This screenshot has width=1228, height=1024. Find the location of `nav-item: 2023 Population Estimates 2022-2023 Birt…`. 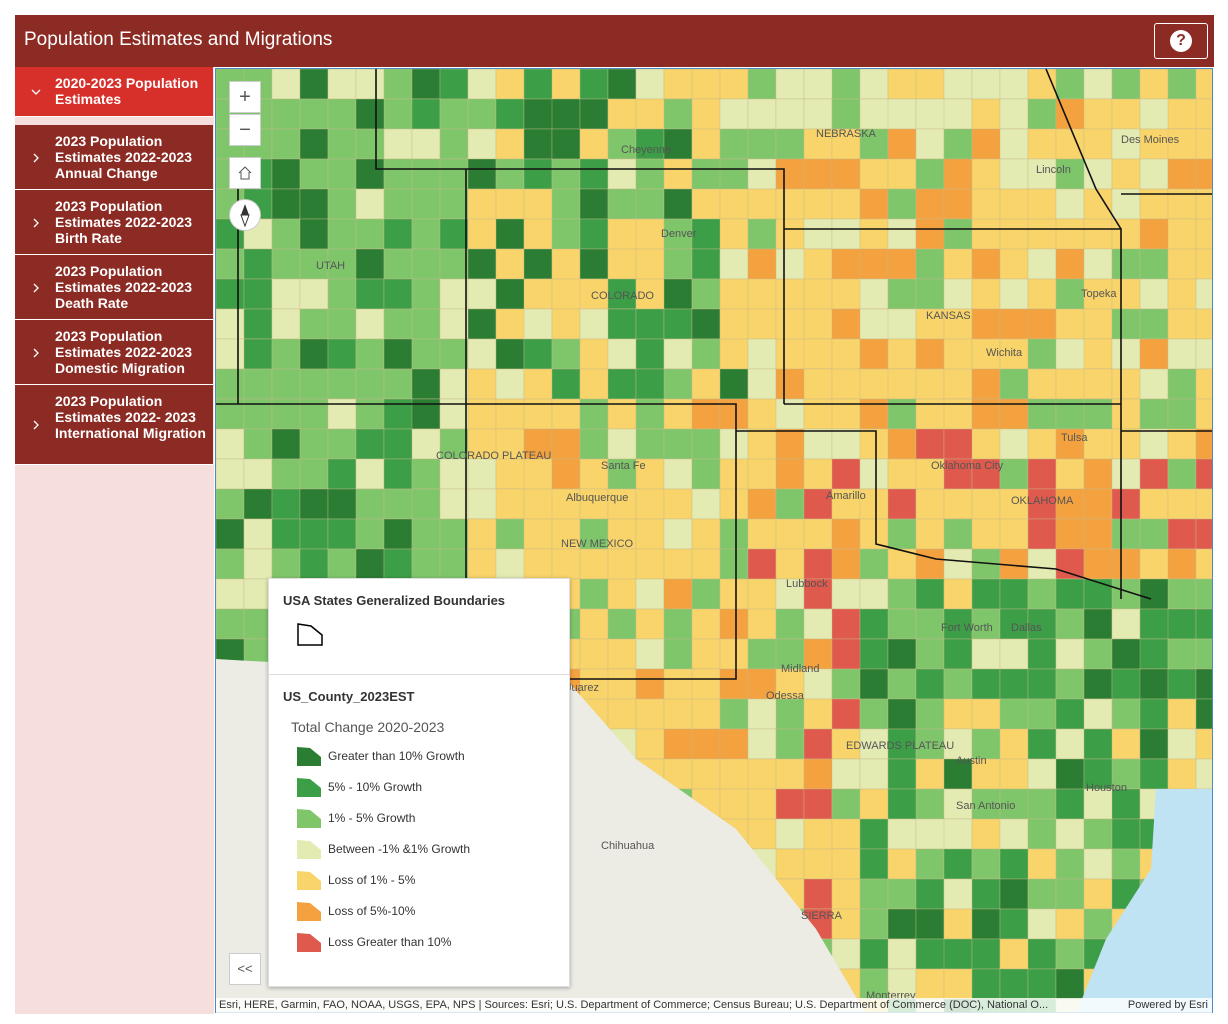

nav-item: 2023 Population Estimates 2022-2023 Birt… is located at coordinates (114, 222).